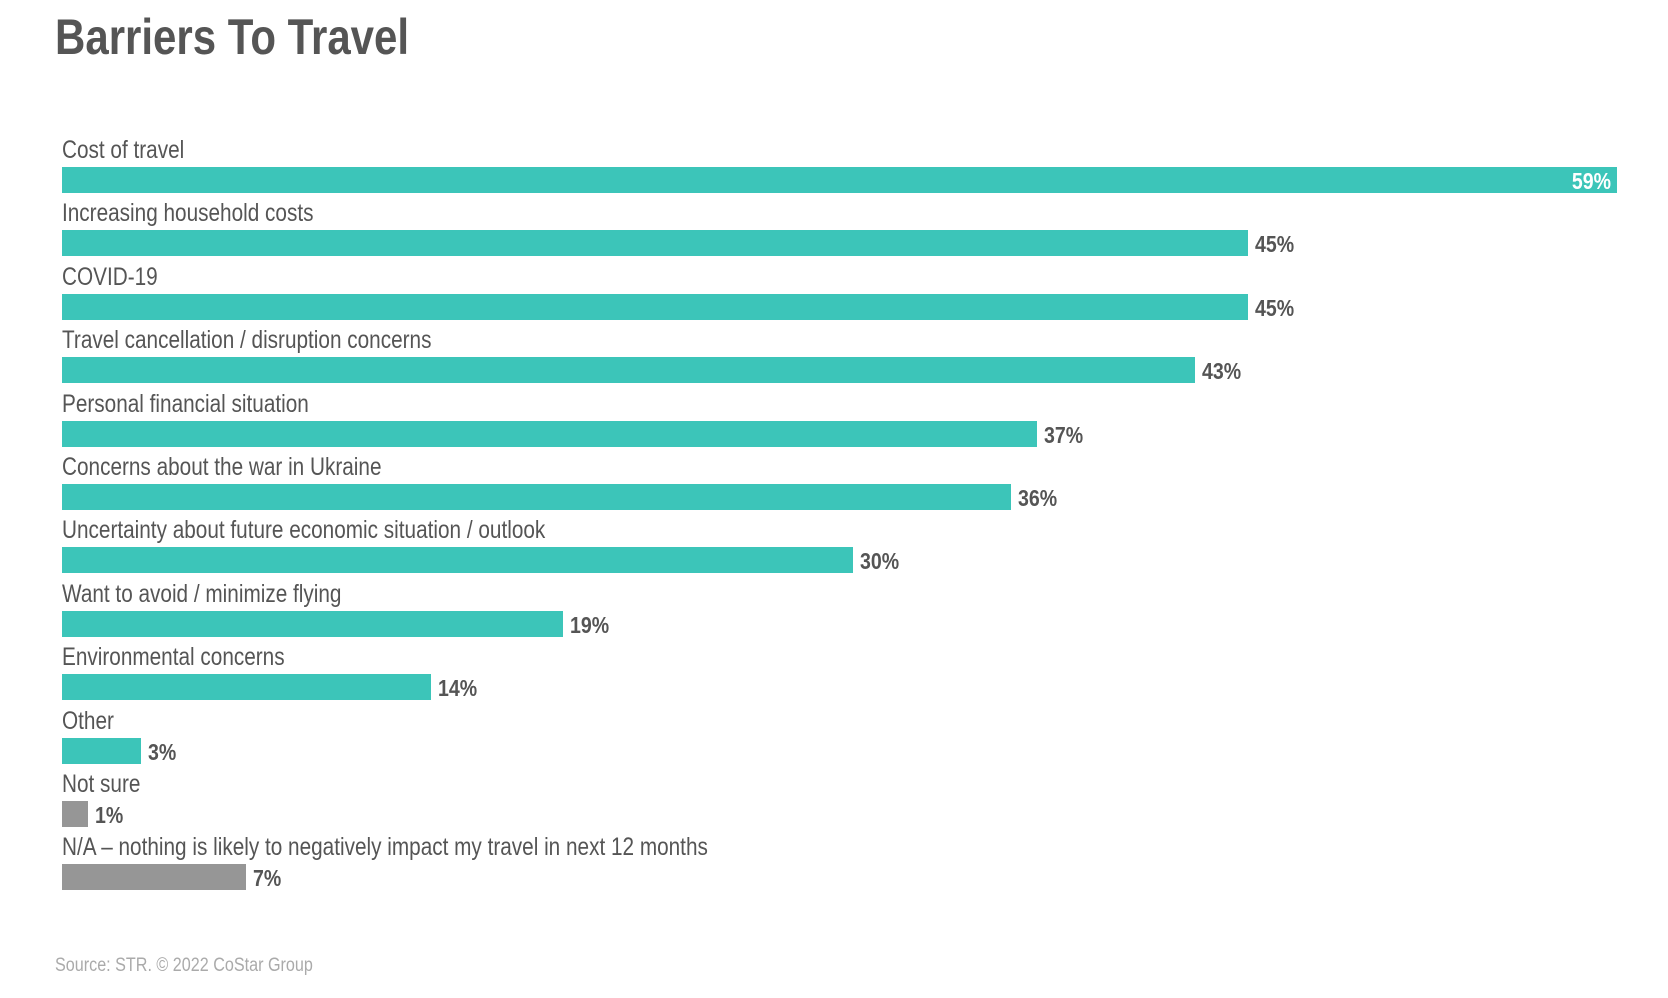 This screenshot has width=1668, height=998. I want to click on category-label: Want to avoid / minimize flying, so click(202, 593).